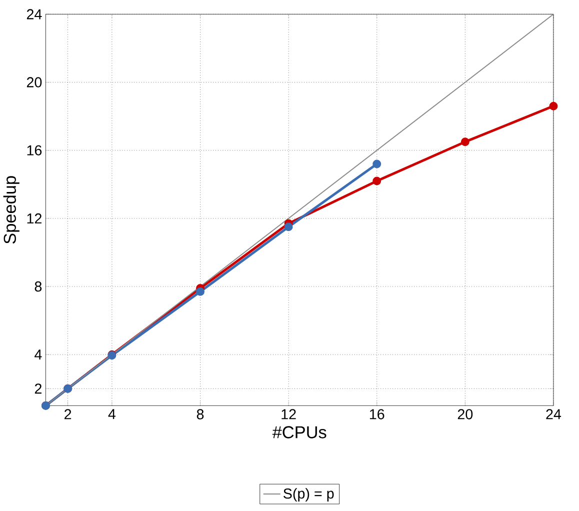 This screenshot has height=511, width=579. Describe the element at coordinates (34, 14) in the screenshot. I see `y-tick-label: 24` at that location.